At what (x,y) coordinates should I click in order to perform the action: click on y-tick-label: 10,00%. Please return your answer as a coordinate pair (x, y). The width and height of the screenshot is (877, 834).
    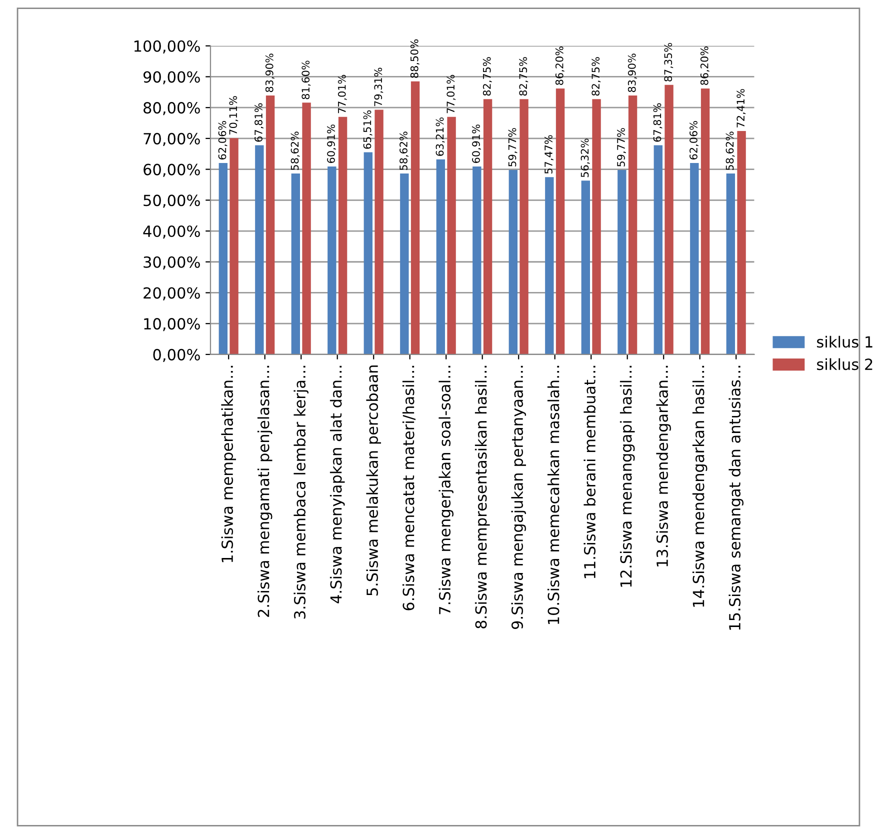
    Looking at the image, I should click on (172, 325).